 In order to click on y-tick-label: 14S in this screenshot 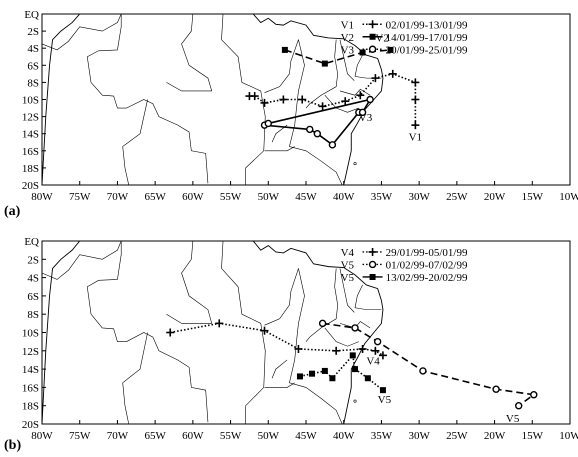, I will do `click(30, 135)`.